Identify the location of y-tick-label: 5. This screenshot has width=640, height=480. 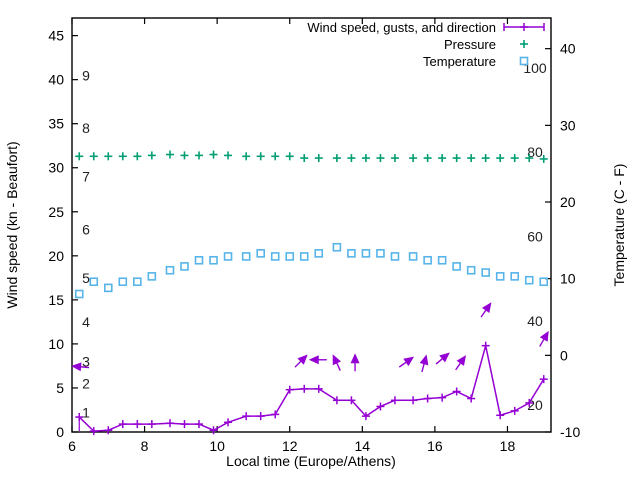
(60, 388).